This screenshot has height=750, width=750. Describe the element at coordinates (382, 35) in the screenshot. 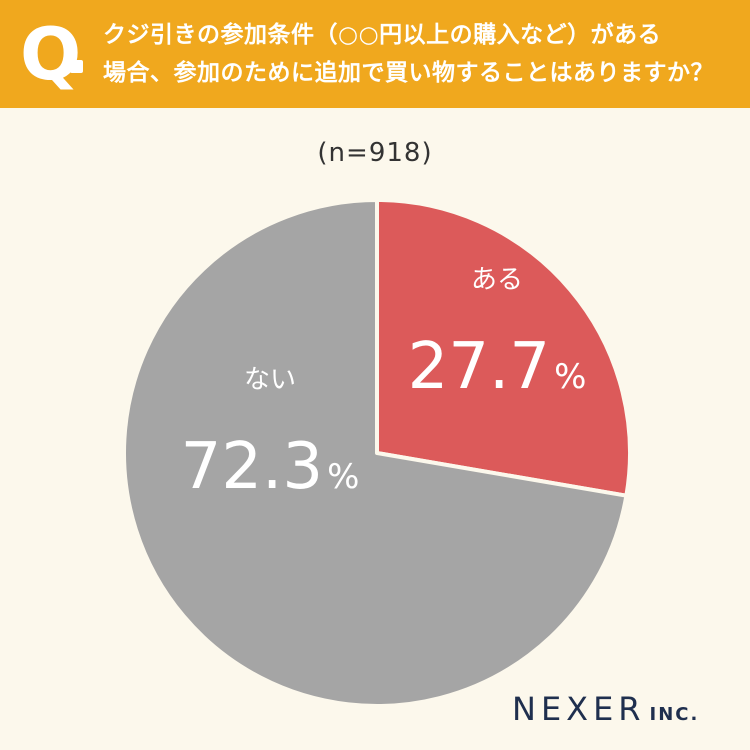

I see `question-line-1: クジ引きの参加条件（○○円以上の購入など）がある` at that location.